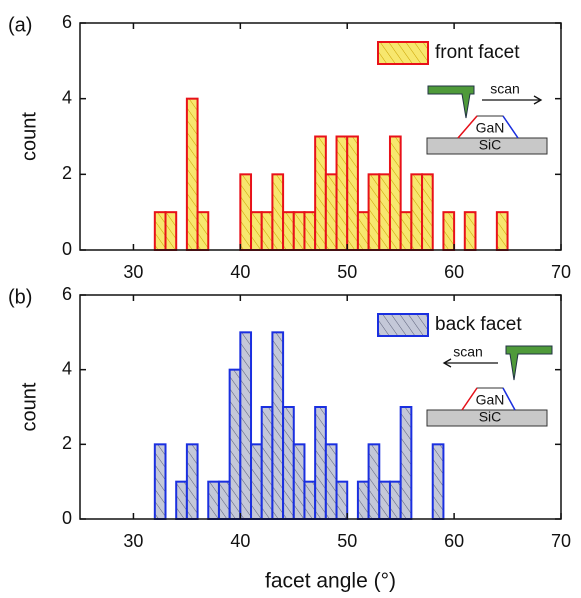  I want to click on legend-label: front facet, so click(477, 52).